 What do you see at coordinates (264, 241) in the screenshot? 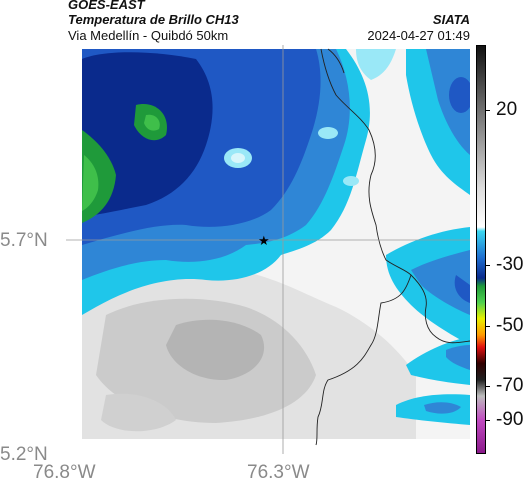
I see `station-star-icon: ★` at bounding box center [264, 241].